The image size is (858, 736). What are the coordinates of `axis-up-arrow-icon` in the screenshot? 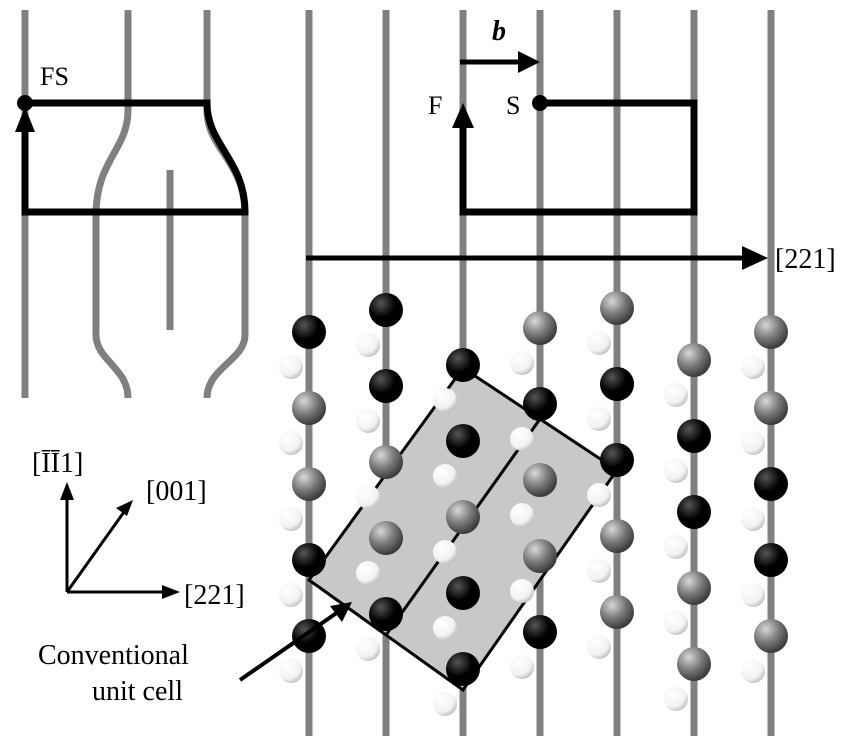 It's located at (67, 491).